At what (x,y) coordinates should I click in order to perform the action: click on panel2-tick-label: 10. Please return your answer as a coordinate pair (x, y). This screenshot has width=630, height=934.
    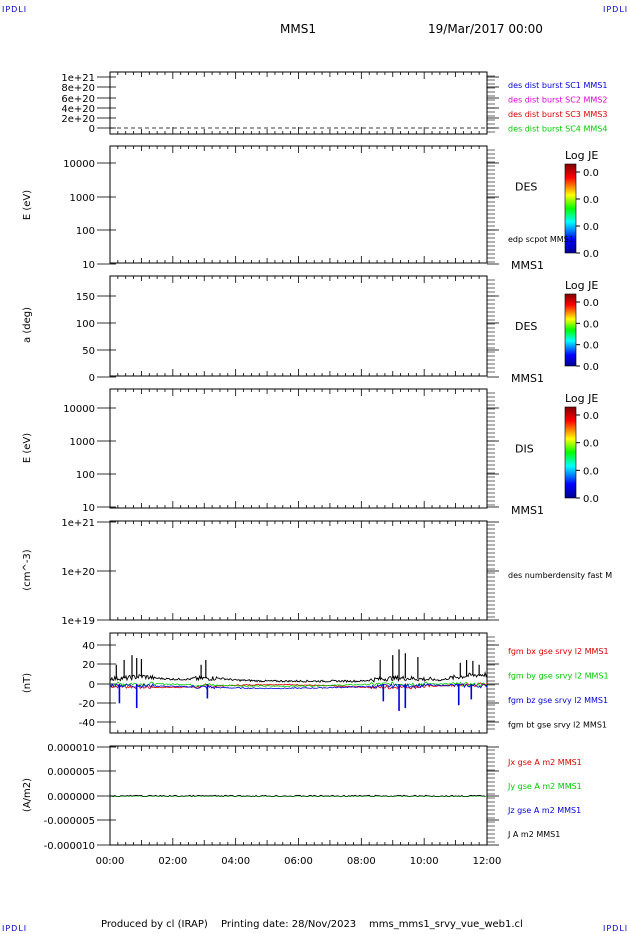
    Looking at the image, I should click on (88, 265).